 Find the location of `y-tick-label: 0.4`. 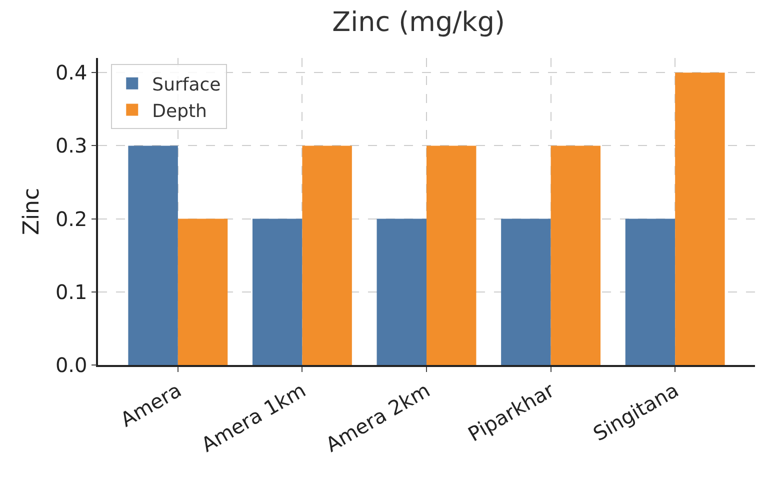

y-tick-label: 0.4 is located at coordinates (71, 72).